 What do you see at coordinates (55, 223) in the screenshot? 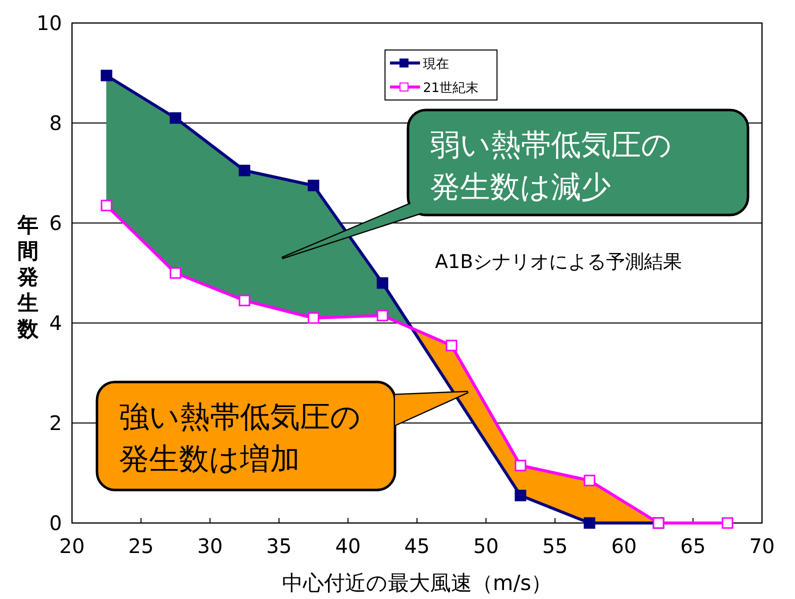
I see `y-tick-label: 6` at bounding box center [55, 223].